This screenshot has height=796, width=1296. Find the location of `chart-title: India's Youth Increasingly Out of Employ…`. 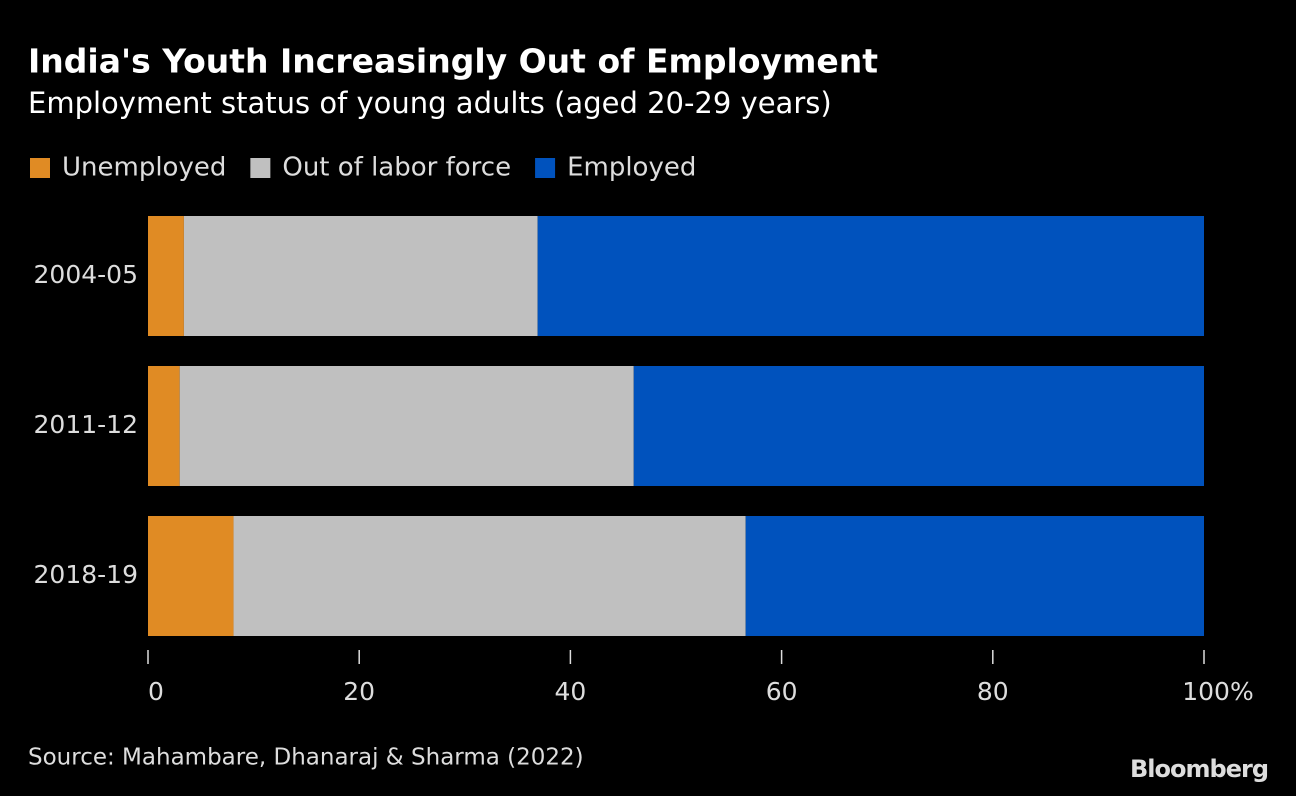

chart-title: India's Youth Increasingly Out of Employ… is located at coordinates (453, 61).